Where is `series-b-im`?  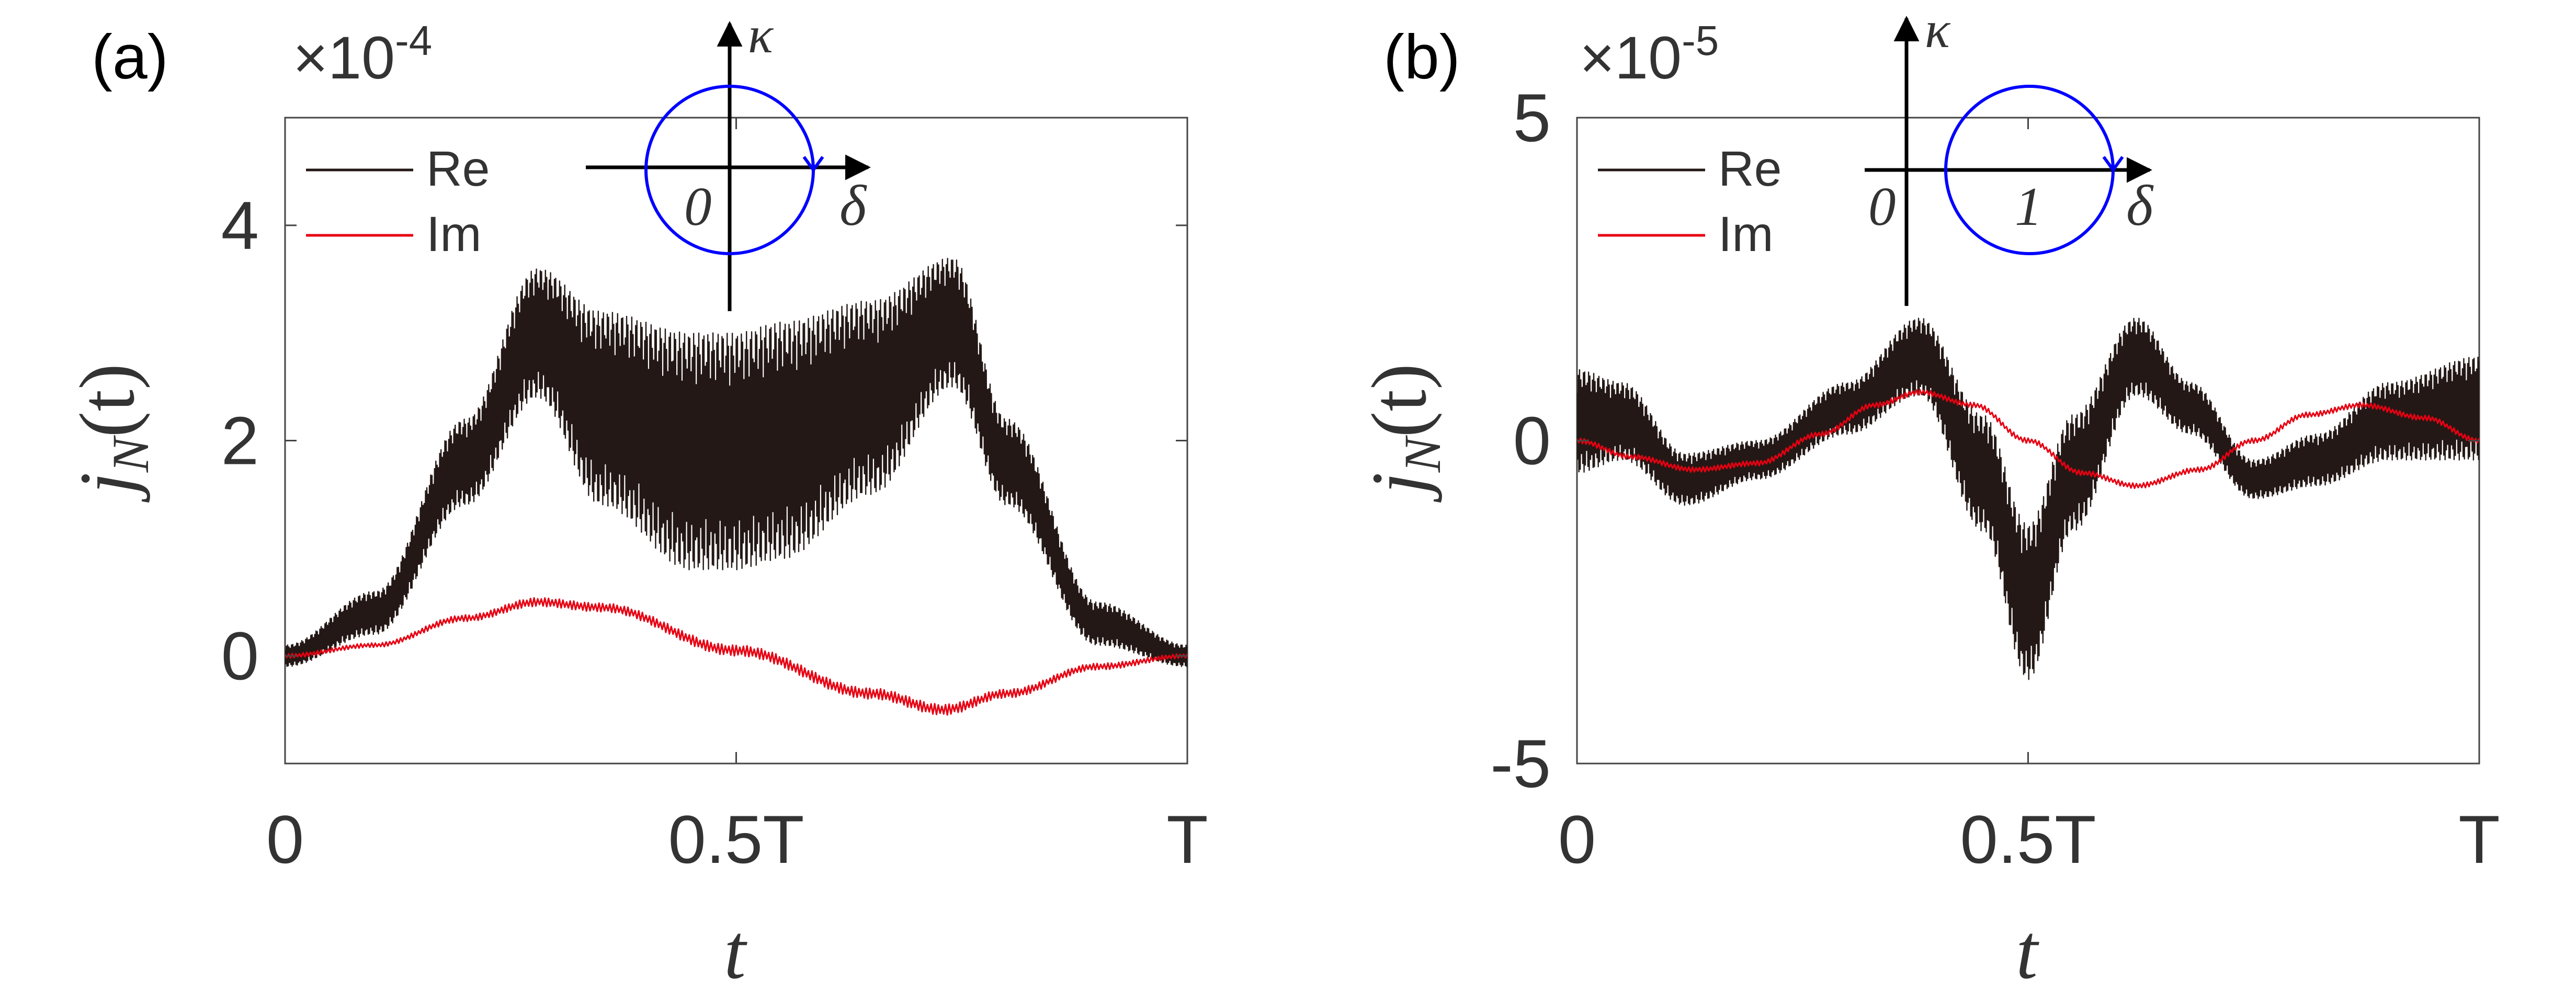 series-b-im is located at coordinates (2028, 439).